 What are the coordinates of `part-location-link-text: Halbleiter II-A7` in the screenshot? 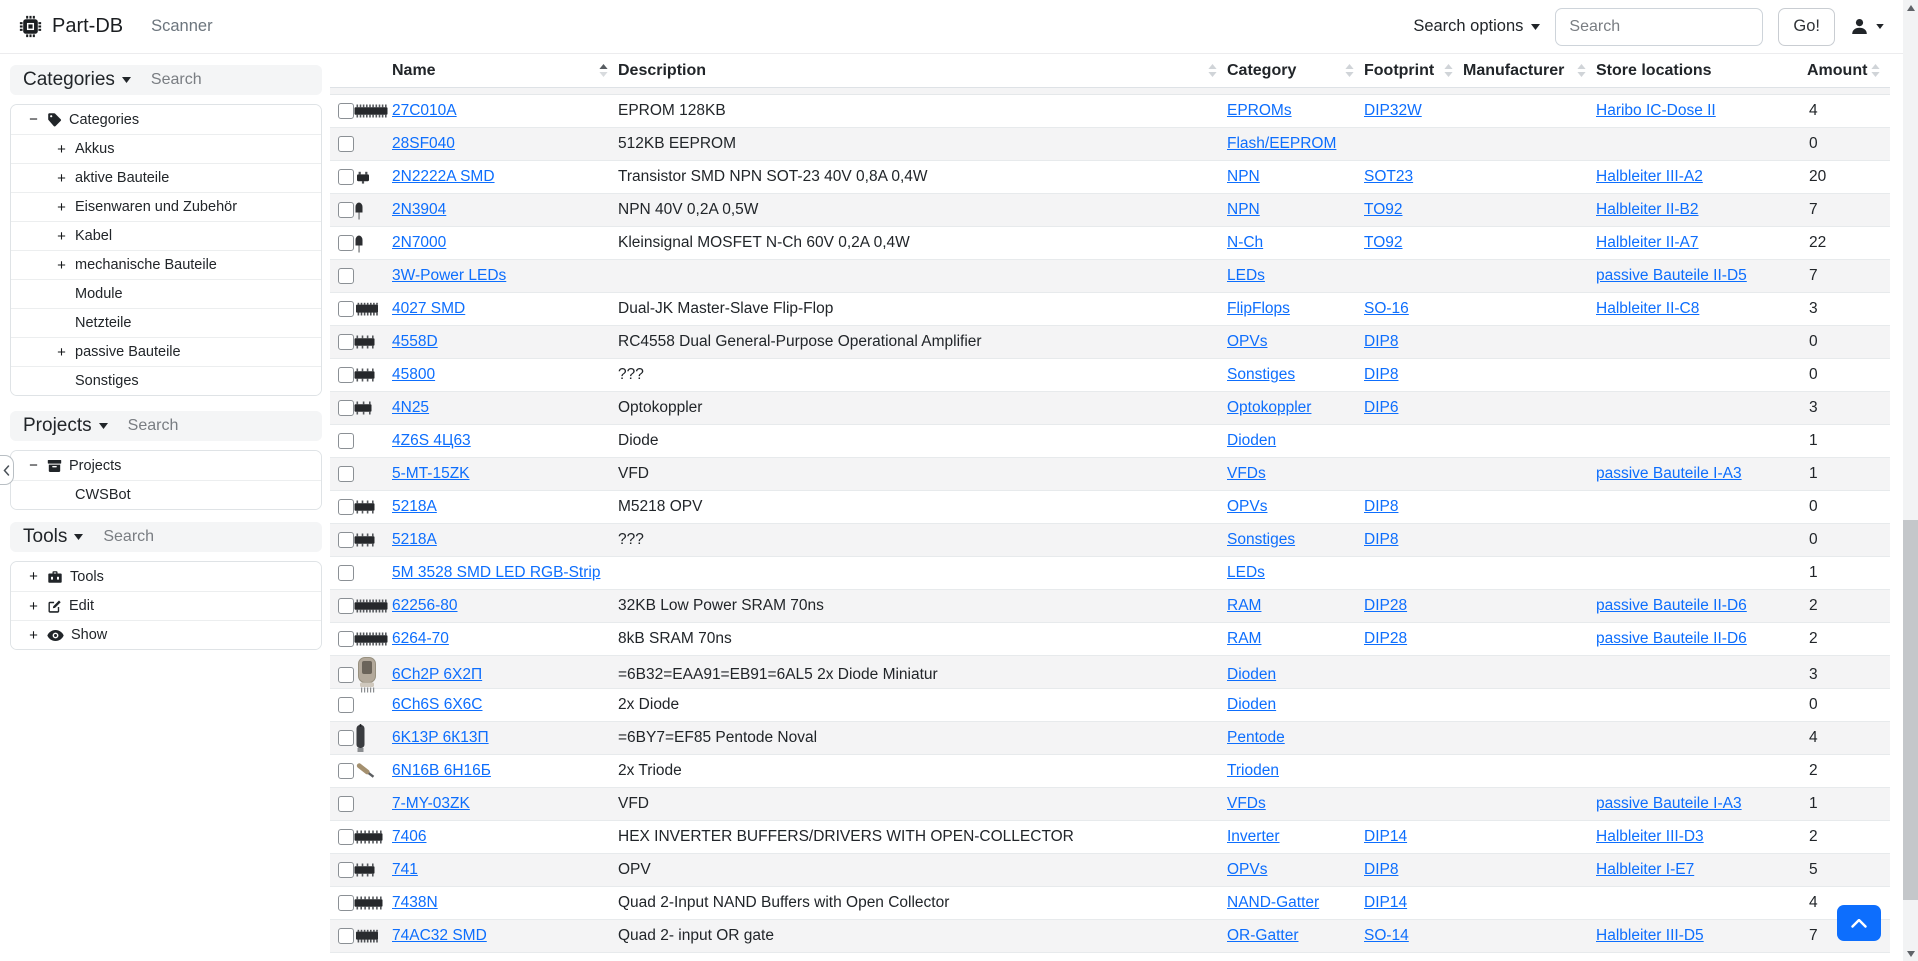 It's located at (1647, 242).